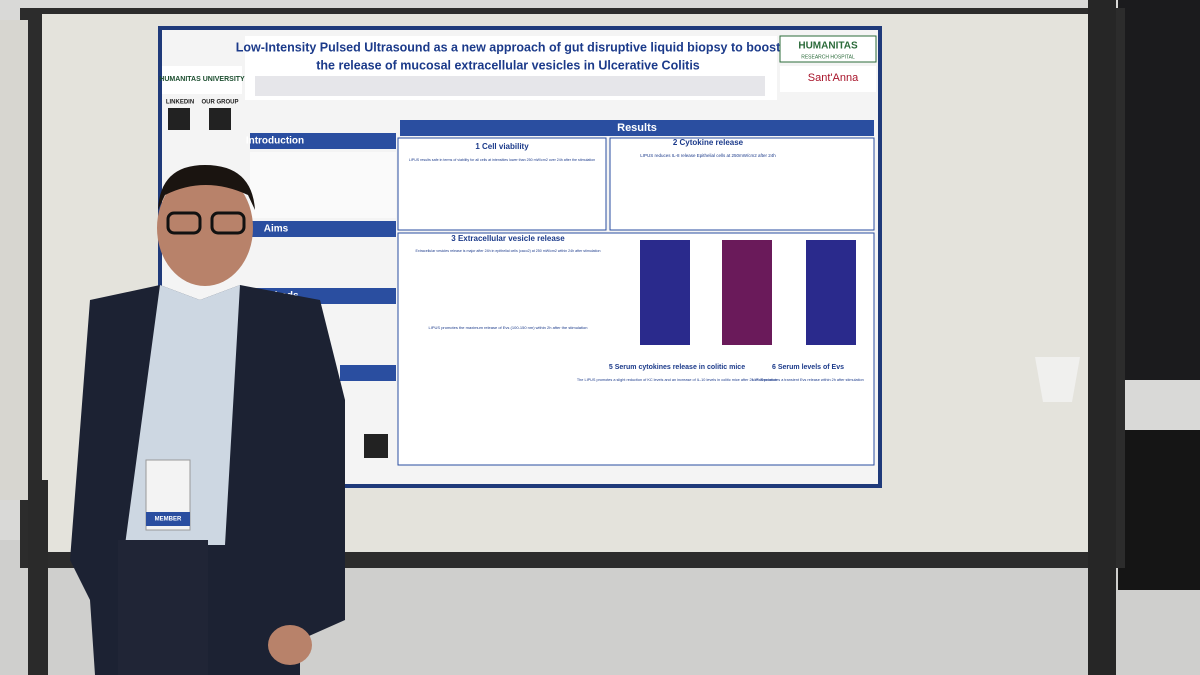 Image resolution: width=1200 pixels, height=675 pixels. I want to click on linkedin: LINKEDIN, so click(180, 103).